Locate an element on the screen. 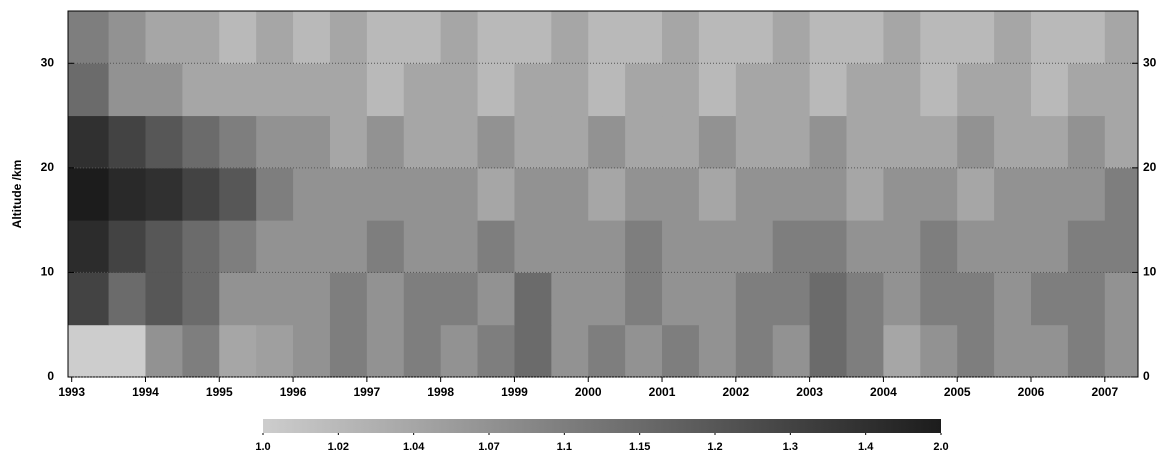  colorbar-tick-label: 2.0 is located at coordinates (940, 447).